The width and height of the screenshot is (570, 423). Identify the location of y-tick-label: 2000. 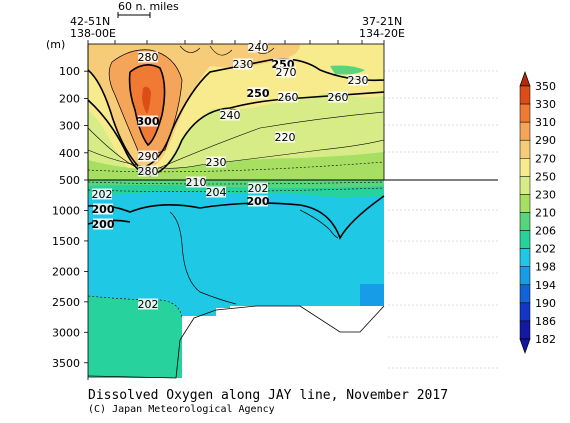
(66, 271).